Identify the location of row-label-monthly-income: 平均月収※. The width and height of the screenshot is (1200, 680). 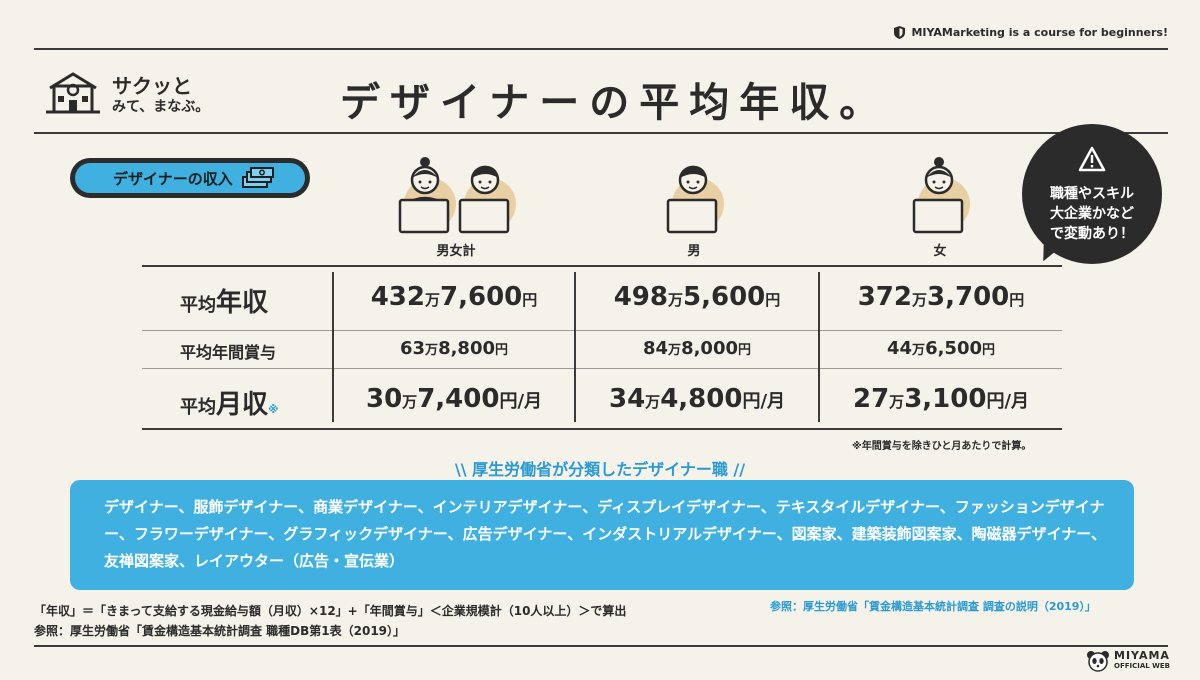
(229, 402).